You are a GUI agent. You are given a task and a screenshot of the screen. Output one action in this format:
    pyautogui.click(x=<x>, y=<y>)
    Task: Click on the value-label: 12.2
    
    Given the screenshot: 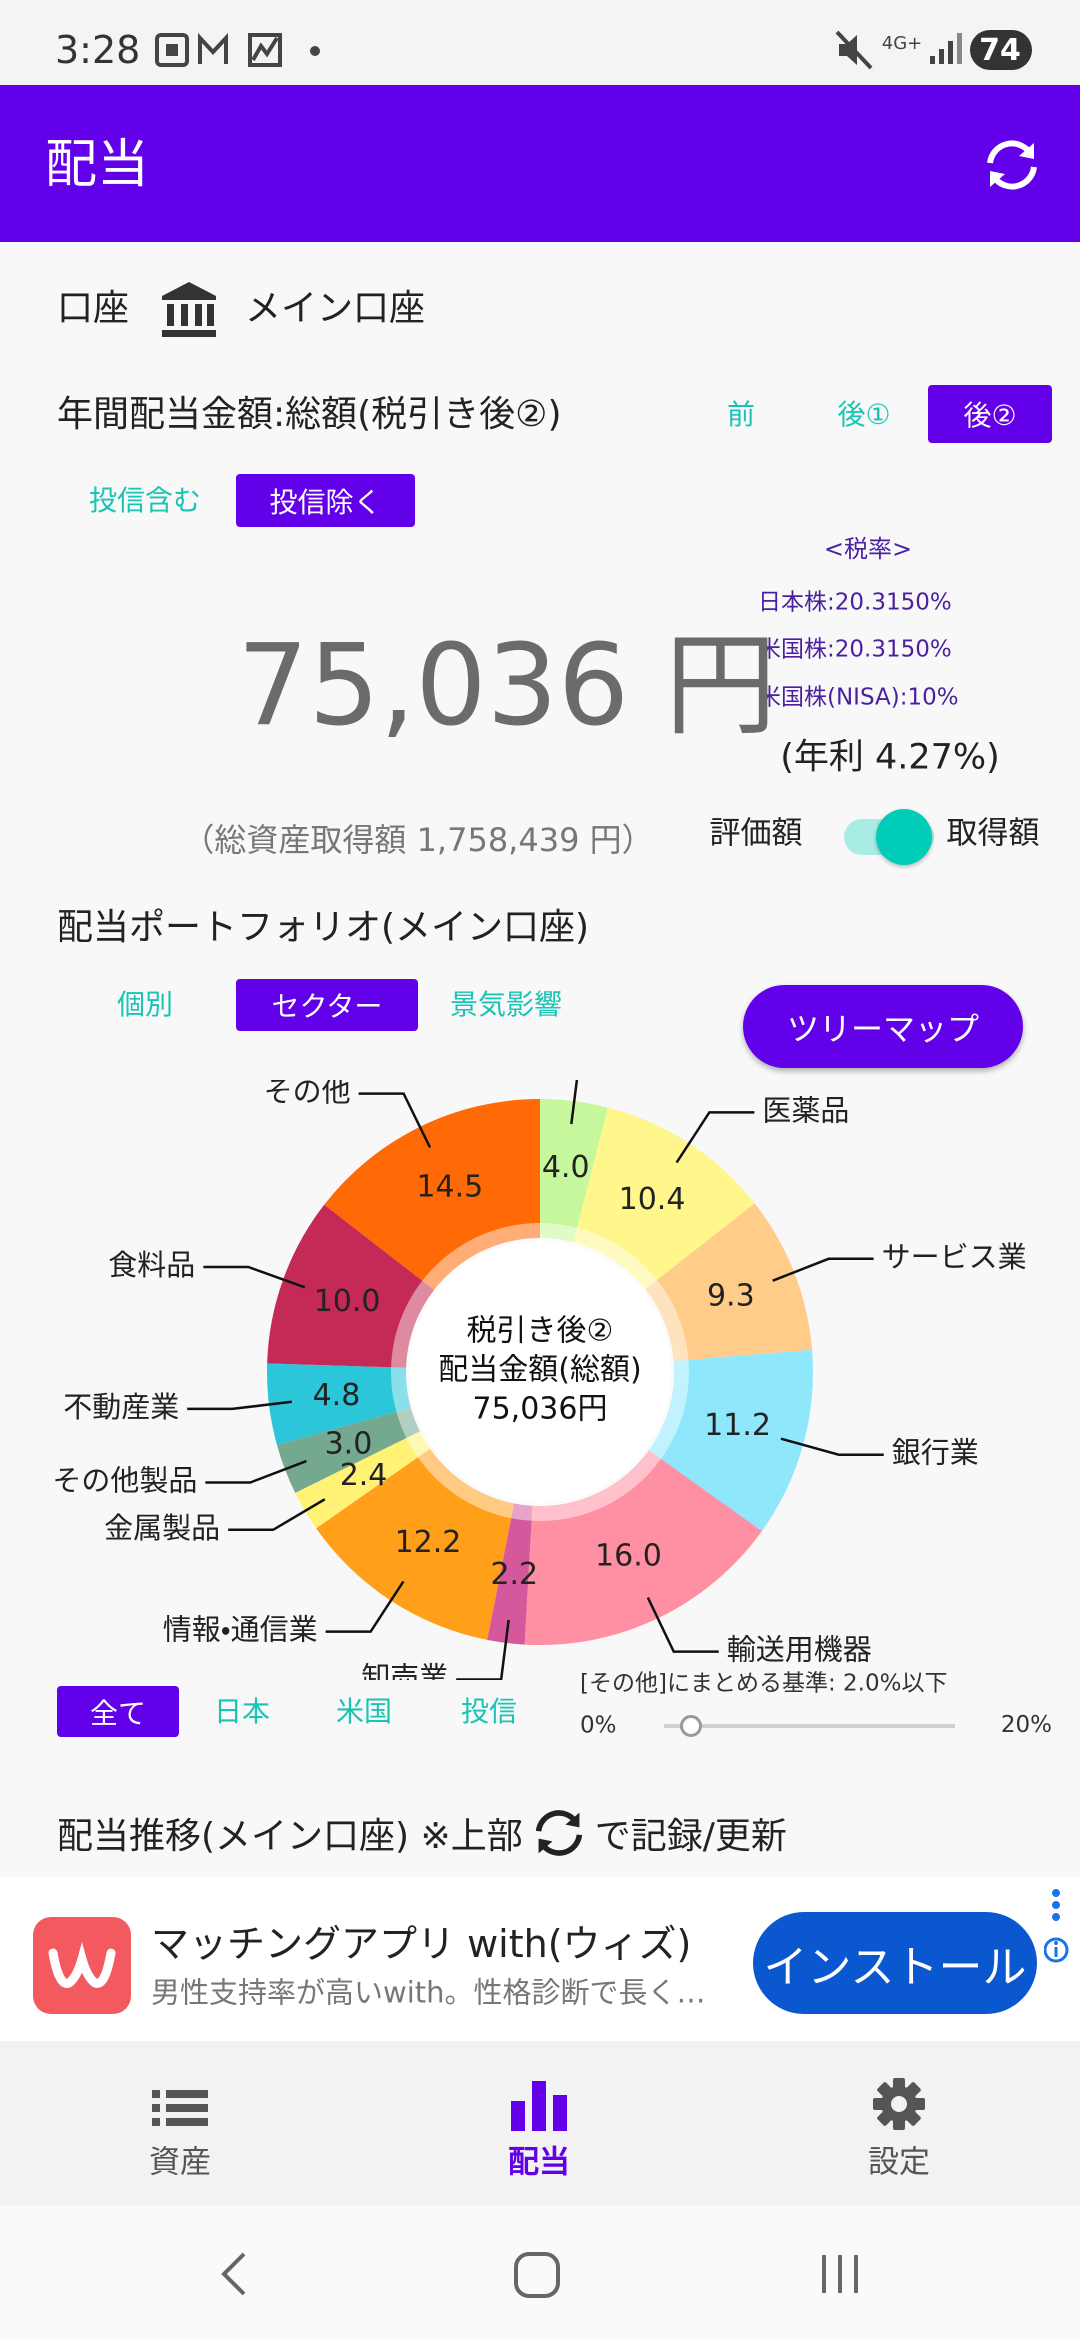 What is the action you would take?
    pyautogui.click(x=428, y=1542)
    